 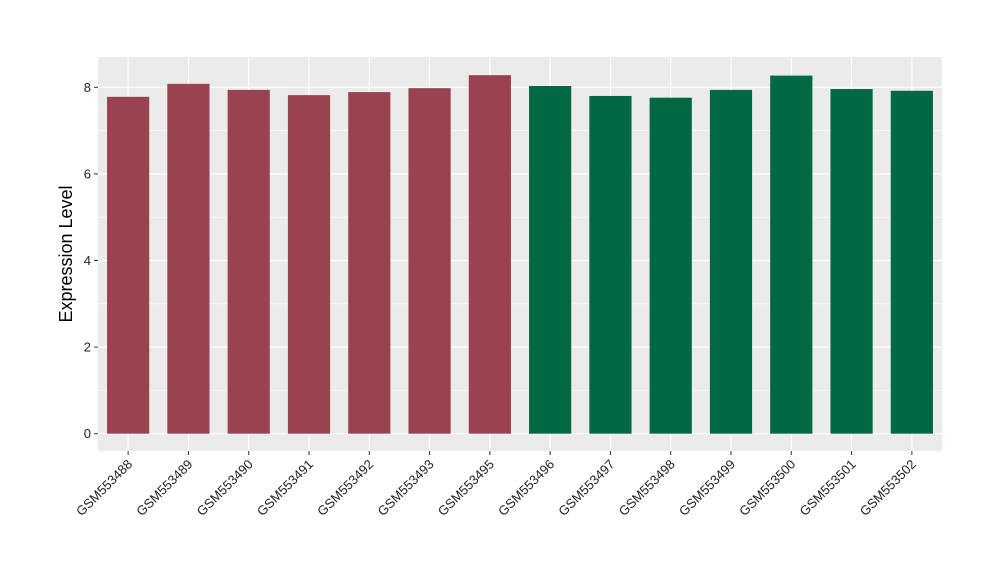 What do you see at coordinates (767, 488) in the screenshot?
I see `x-tick-label: GSM553500` at bounding box center [767, 488].